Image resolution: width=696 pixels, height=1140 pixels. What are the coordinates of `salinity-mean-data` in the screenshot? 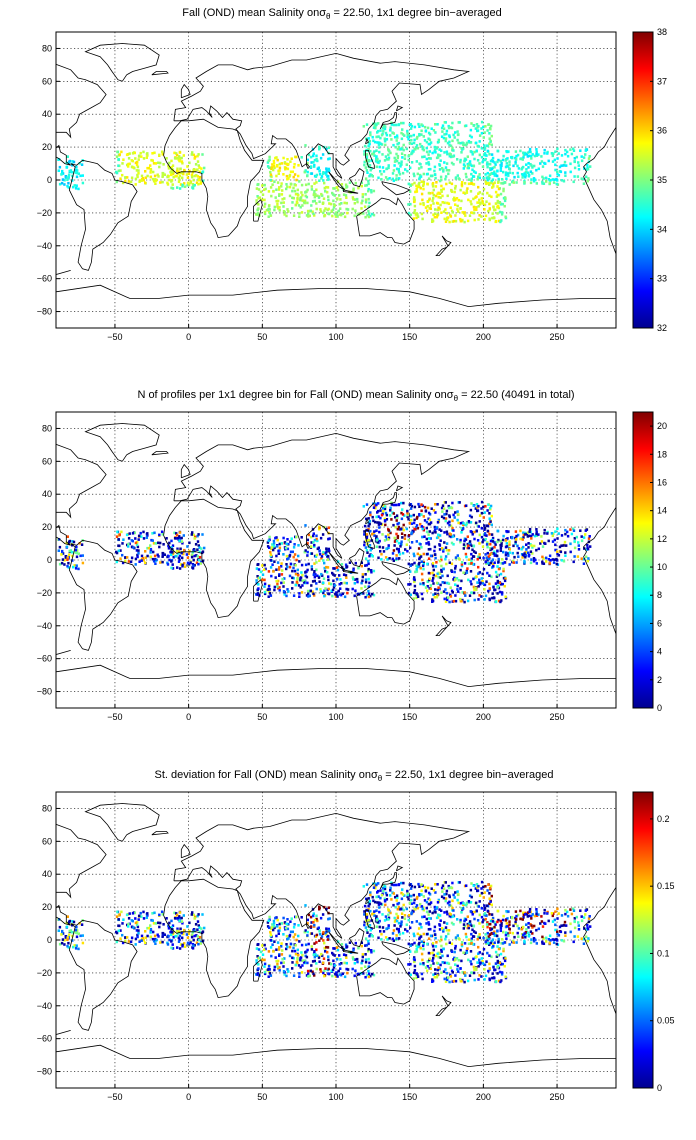 It's located at (324, 172).